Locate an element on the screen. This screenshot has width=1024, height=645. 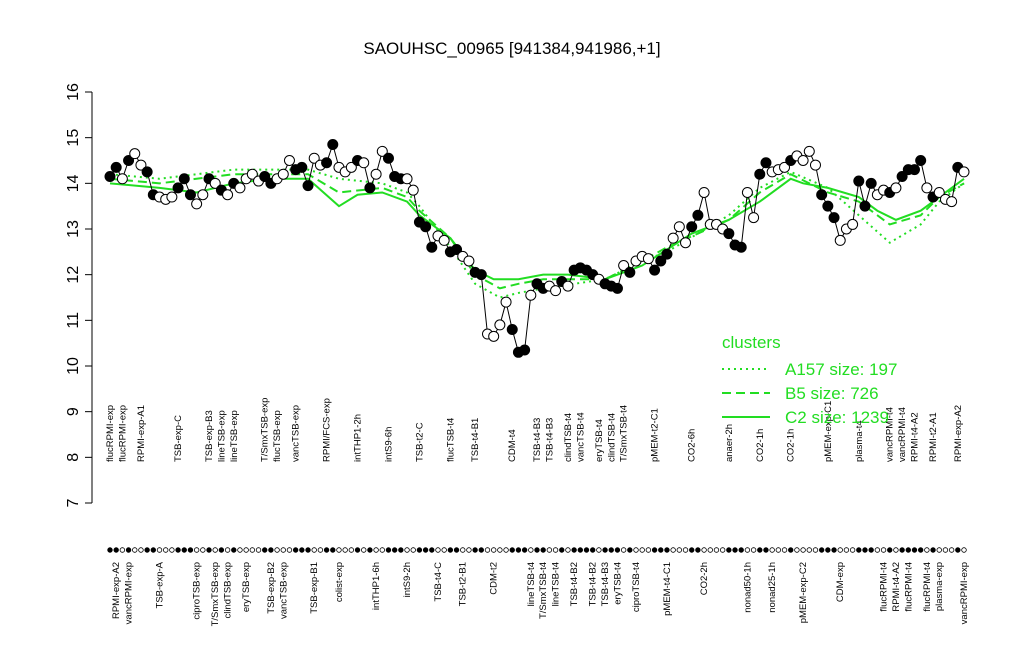
x-tick-label: pMEM-t2-C1 is located at coordinates (655, 435).